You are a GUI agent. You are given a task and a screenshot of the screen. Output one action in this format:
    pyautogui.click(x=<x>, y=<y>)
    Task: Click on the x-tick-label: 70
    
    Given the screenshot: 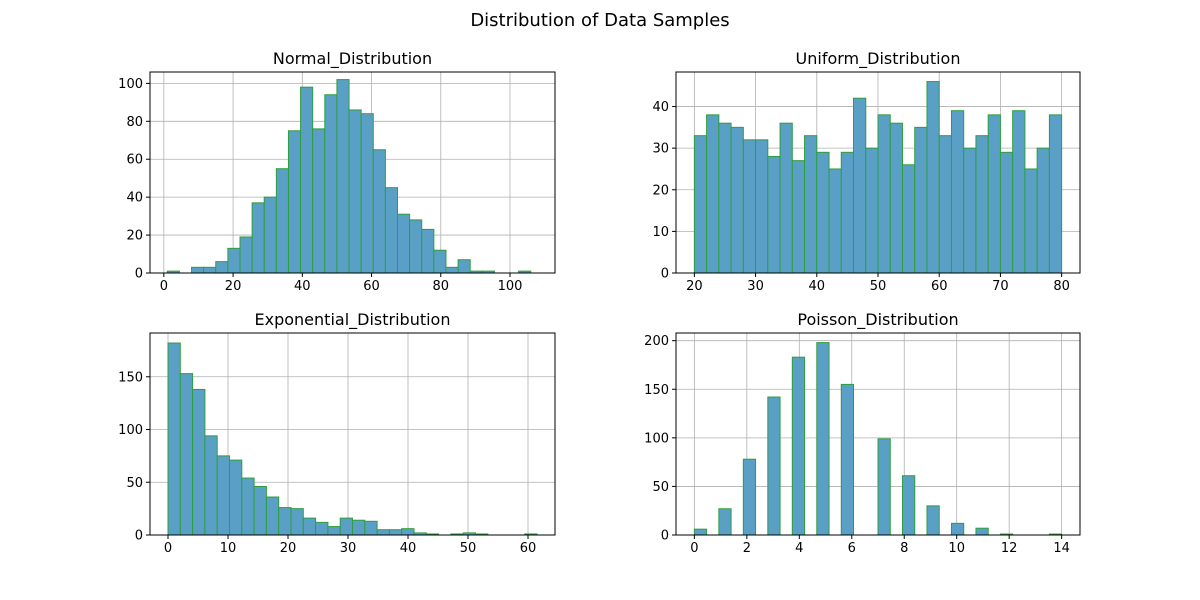 What is the action you would take?
    pyautogui.click(x=1000, y=286)
    